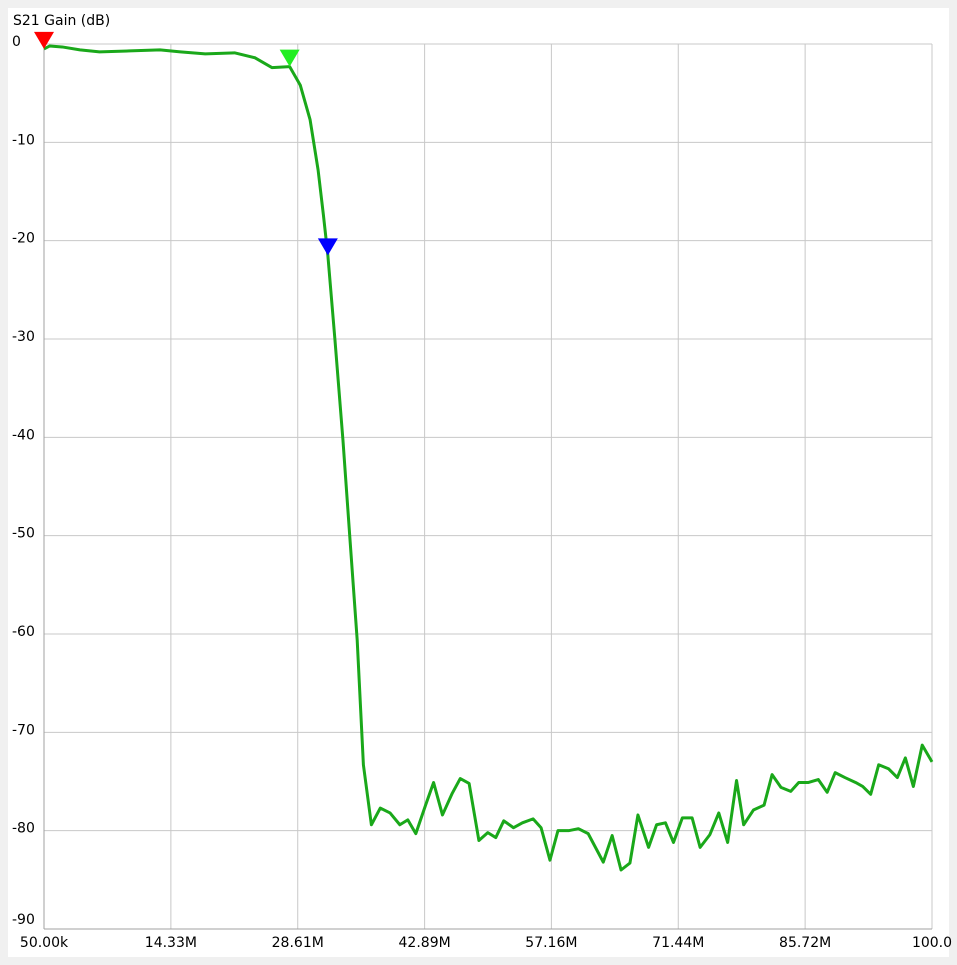 The width and height of the screenshot is (957, 965). I want to click on y-tick-label: -60, so click(23, 632).